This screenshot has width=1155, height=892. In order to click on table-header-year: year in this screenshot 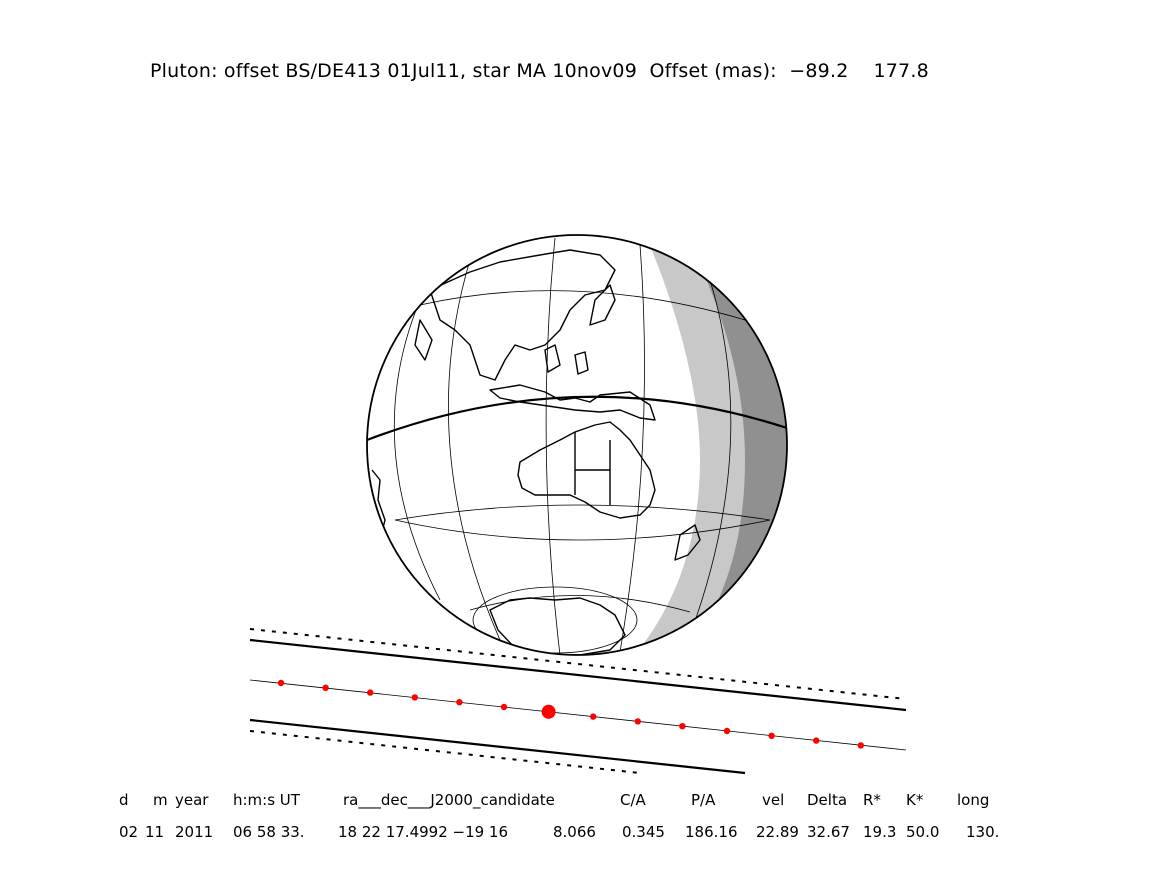, I will do `click(192, 800)`.